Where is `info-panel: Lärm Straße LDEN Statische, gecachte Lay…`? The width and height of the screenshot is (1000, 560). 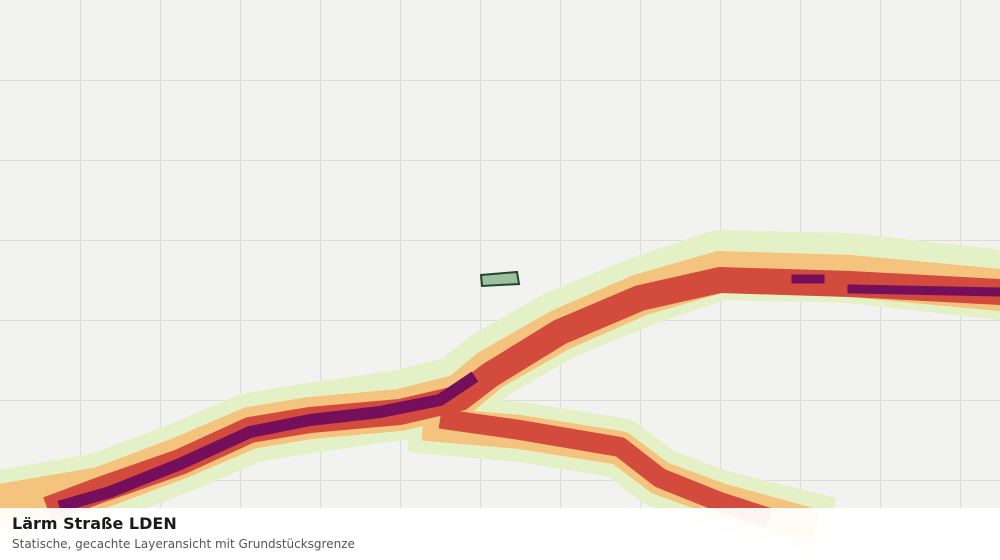 info-panel: Lärm Straße LDEN Statische, gecachte Lay… is located at coordinates (500, 534).